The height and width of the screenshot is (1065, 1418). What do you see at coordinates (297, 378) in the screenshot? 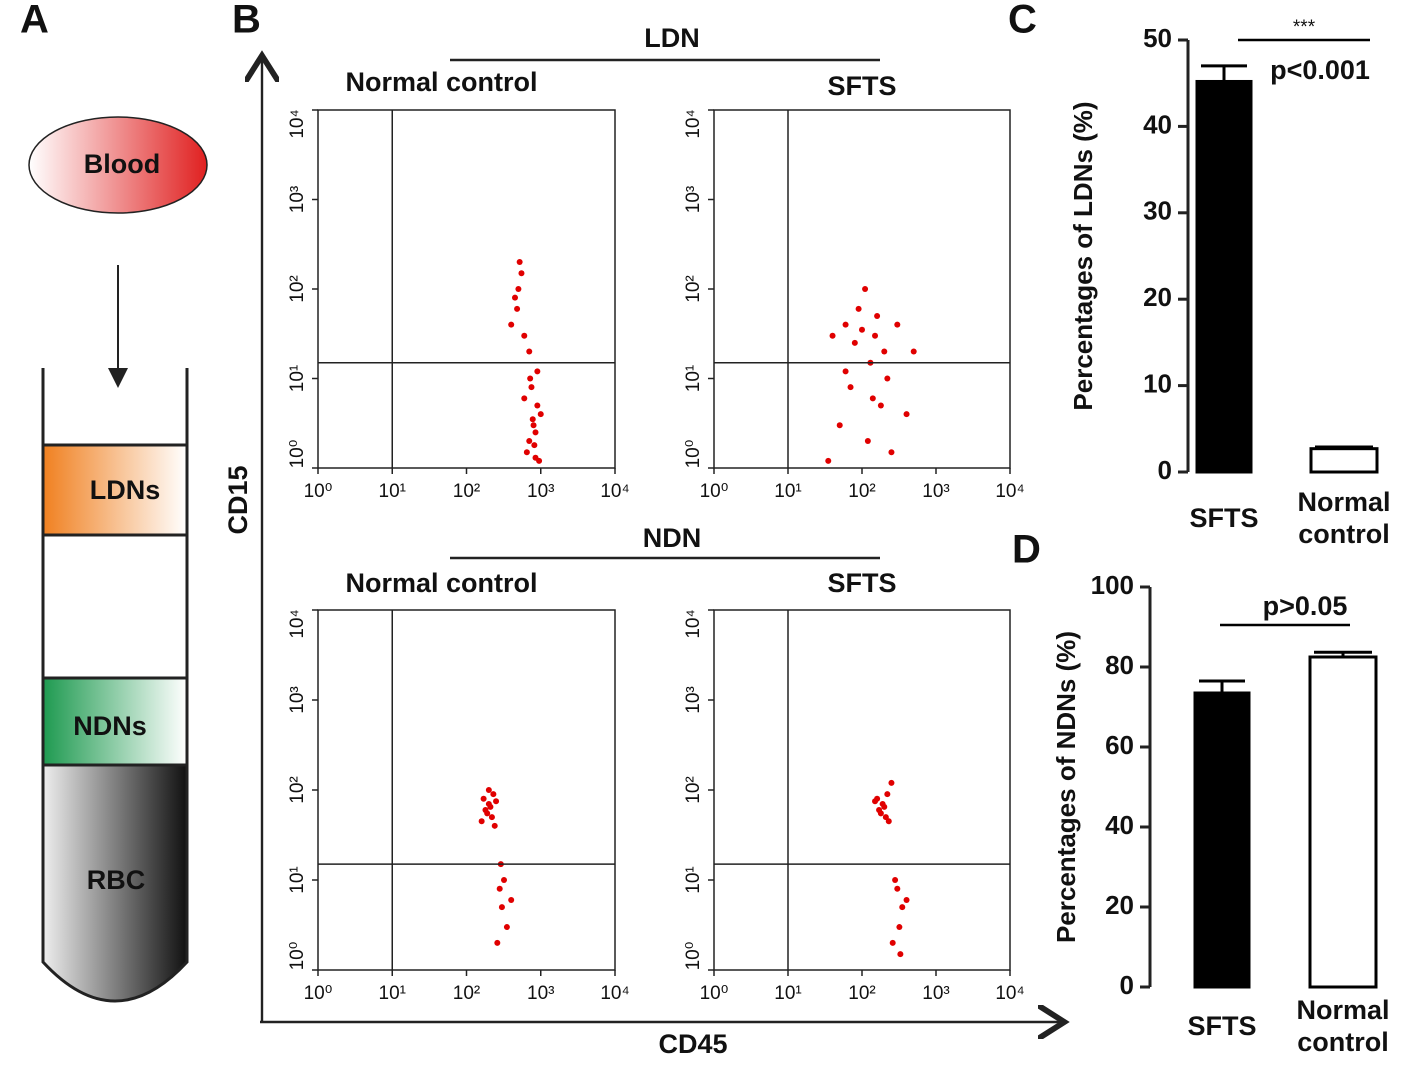
I see `y-tick-label: 10¹` at bounding box center [297, 378].